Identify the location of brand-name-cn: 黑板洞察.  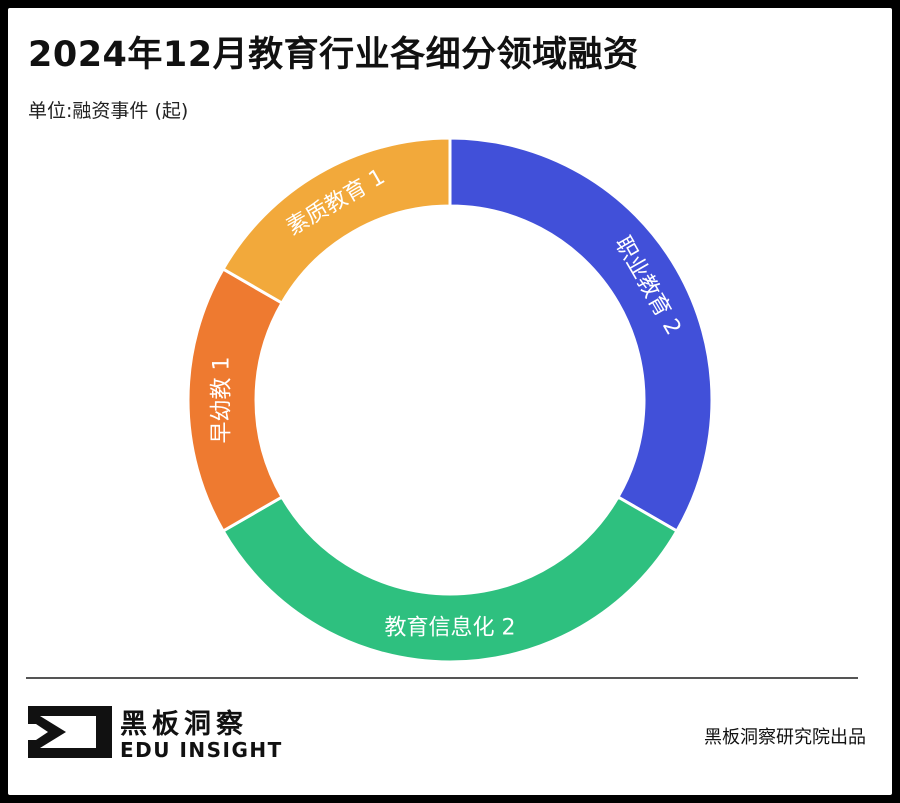
(184, 724).